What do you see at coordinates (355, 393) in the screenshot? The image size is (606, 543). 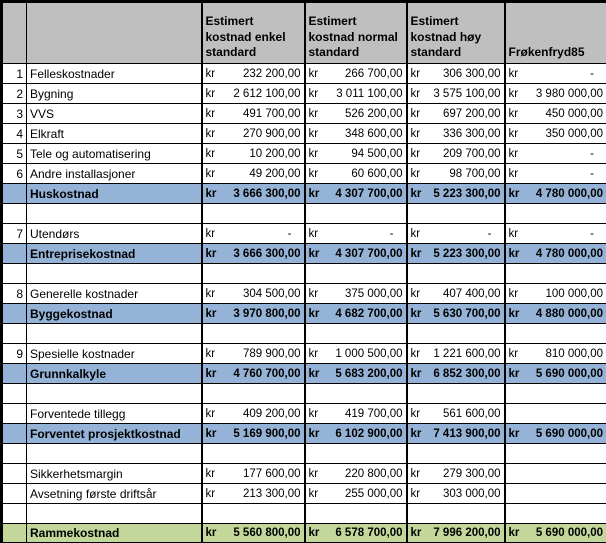 I see `value-cell-r17-c2` at bounding box center [355, 393].